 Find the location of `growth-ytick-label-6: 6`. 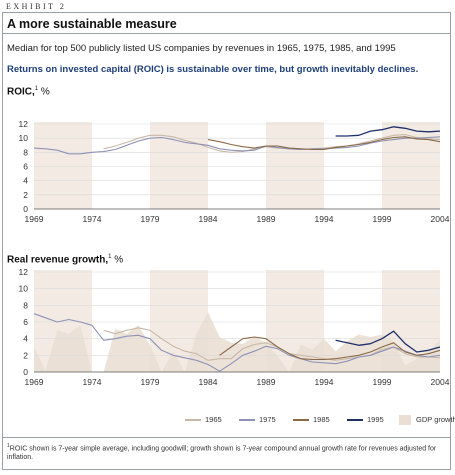

growth-ytick-label-6: 6 is located at coordinates (25, 322).